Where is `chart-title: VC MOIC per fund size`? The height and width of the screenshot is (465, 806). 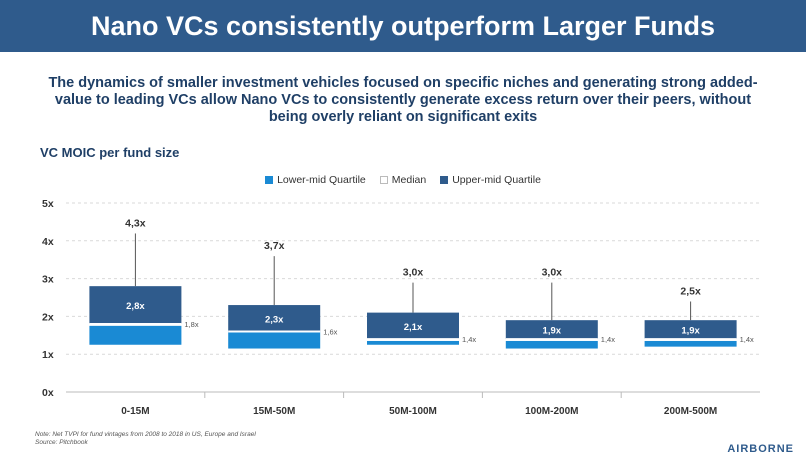 chart-title: VC MOIC per fund size is located at coordinates (110, 152).